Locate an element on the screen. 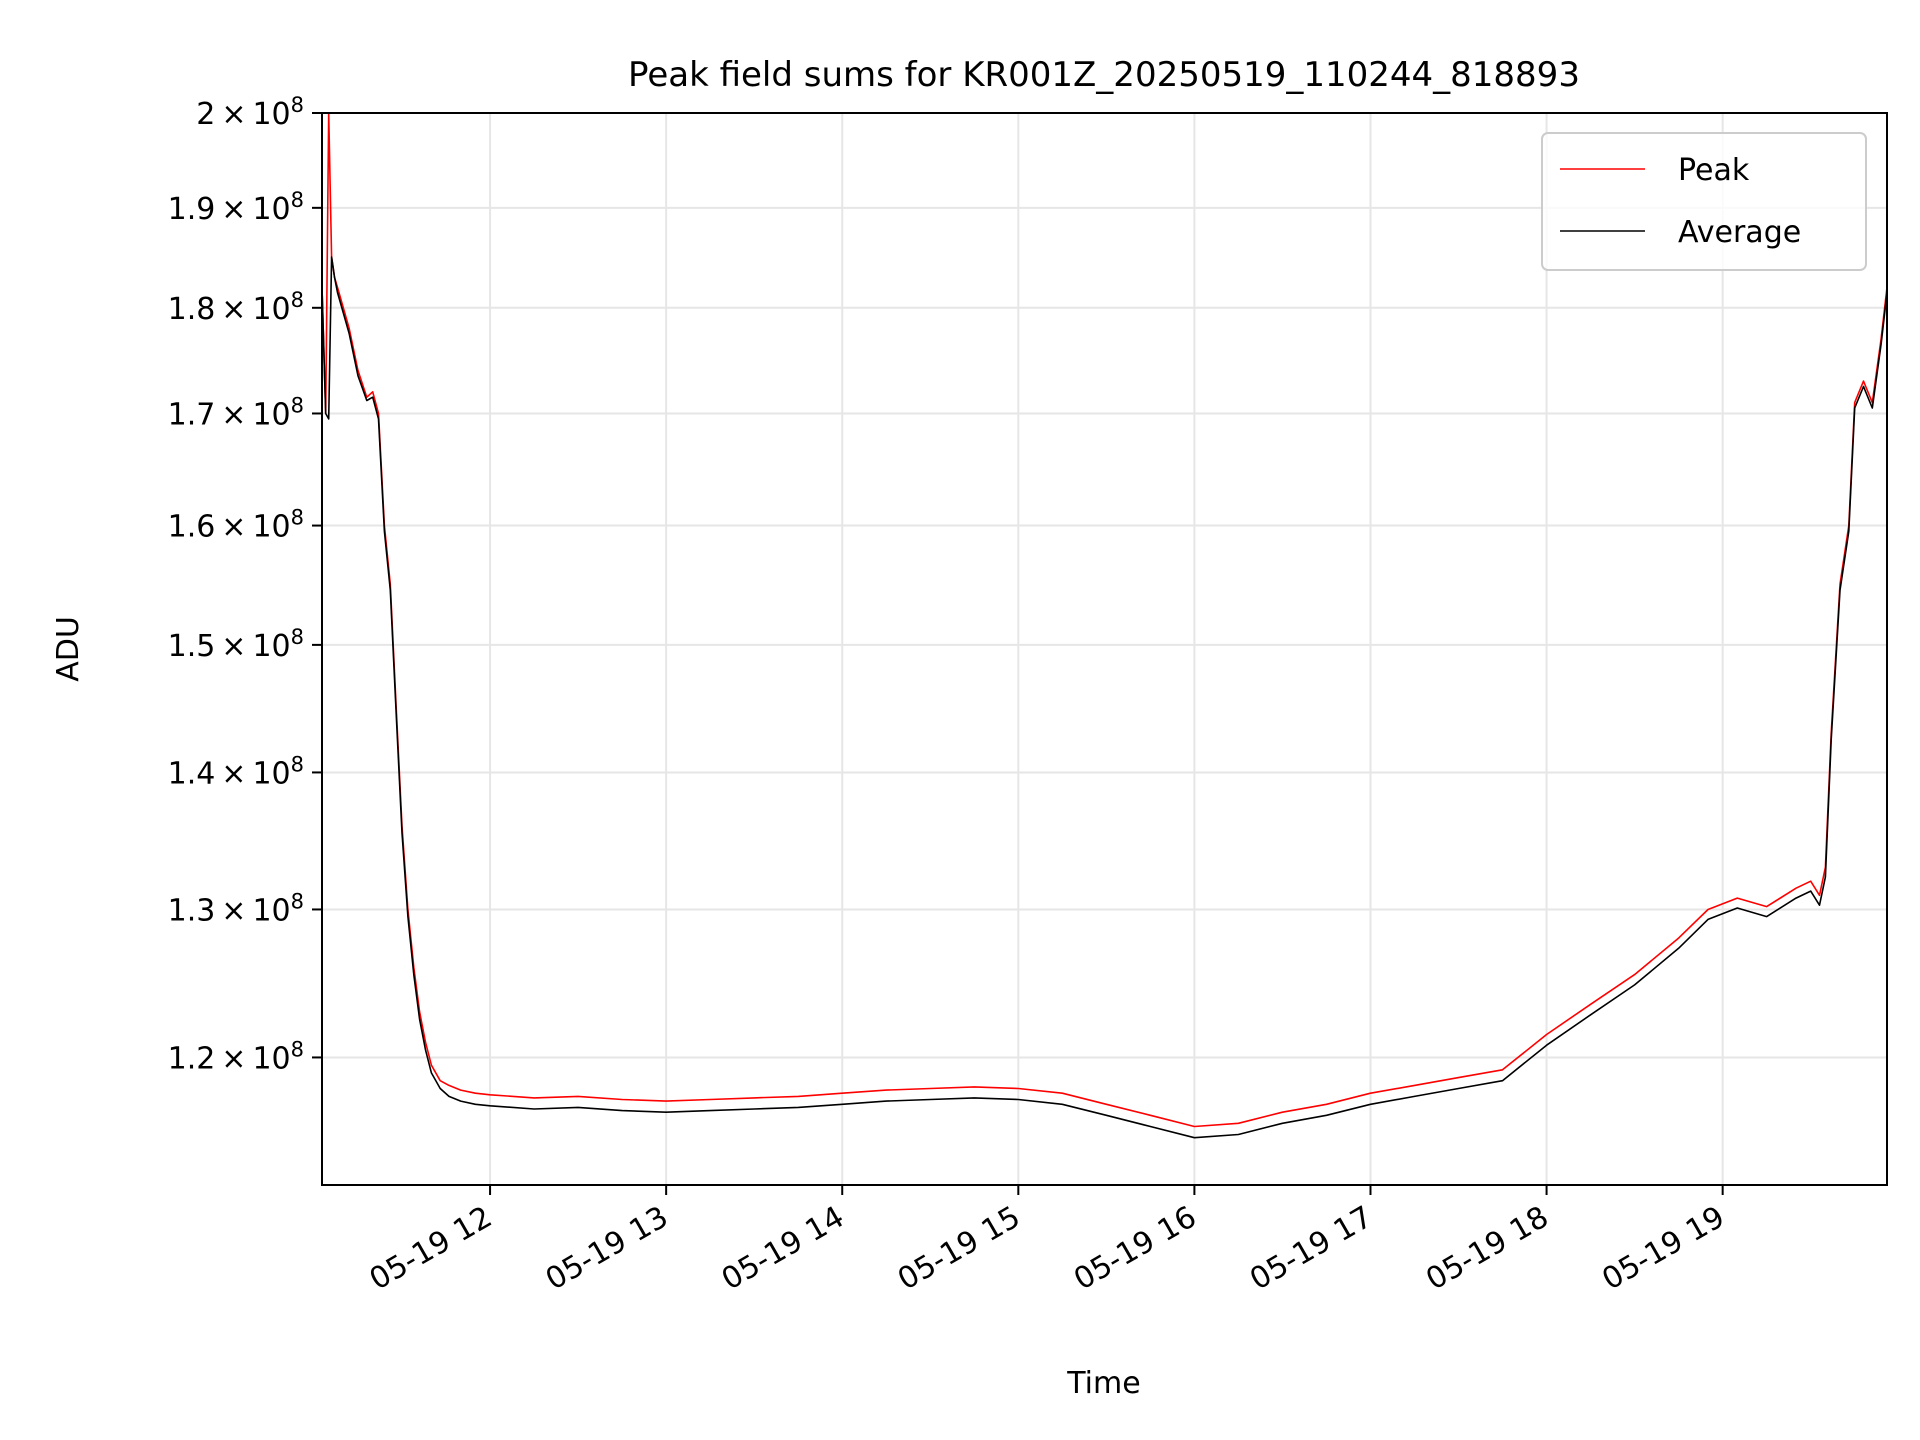  y-tick-label: 1.7 × 108 is located at coordinates (236, 412).